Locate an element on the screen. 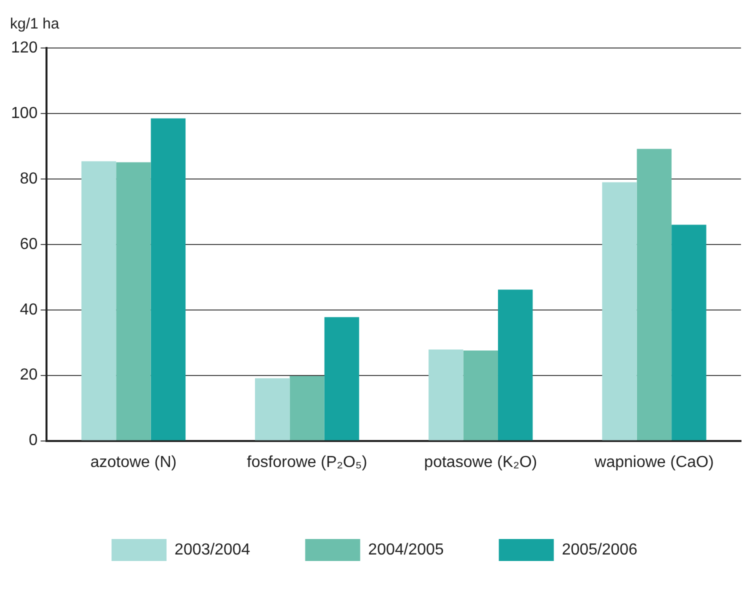 The image size is (751, 589). y-axis-title: kg/1 ha is located at coordinates (35, 24).